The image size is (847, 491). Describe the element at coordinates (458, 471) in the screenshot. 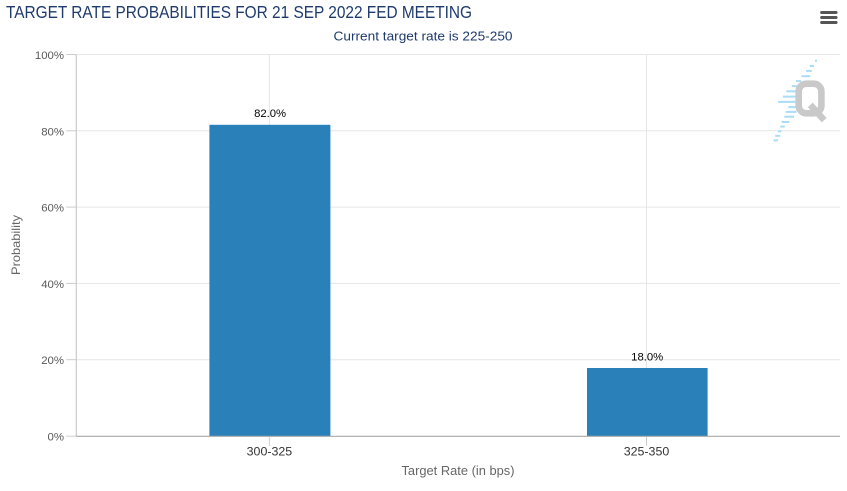

I see `svg-text: Target Rate (in bps)` at that location.